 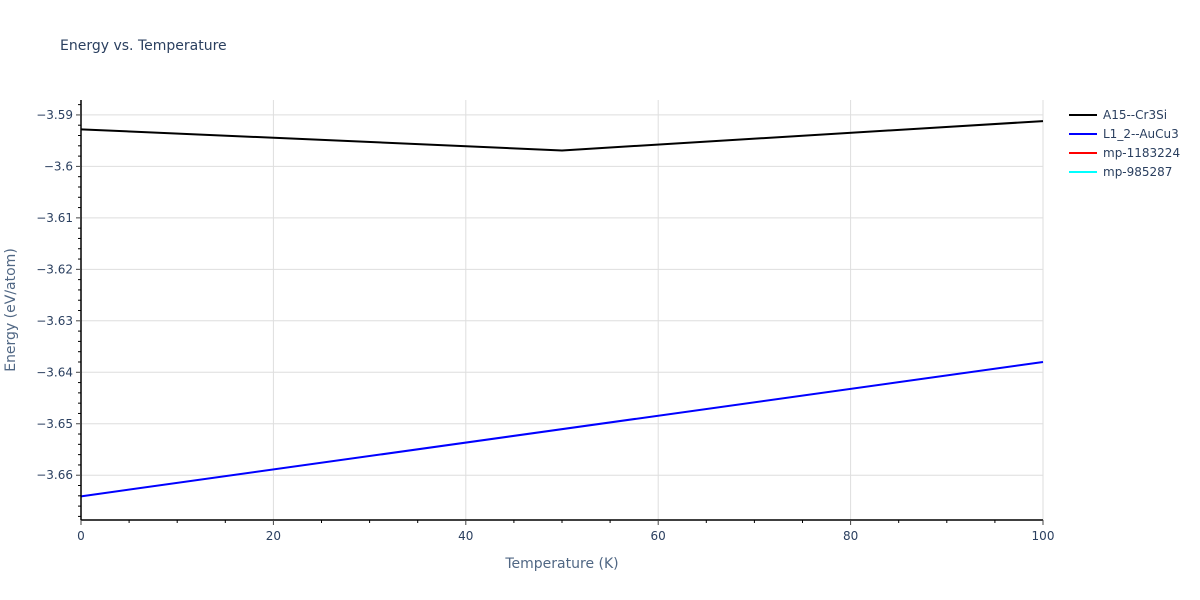 What do you see at coordinates (1135, 115) in the screenshot?
I see `legend-label: A15--Cr3Si` at bounding box center [1135, 115].